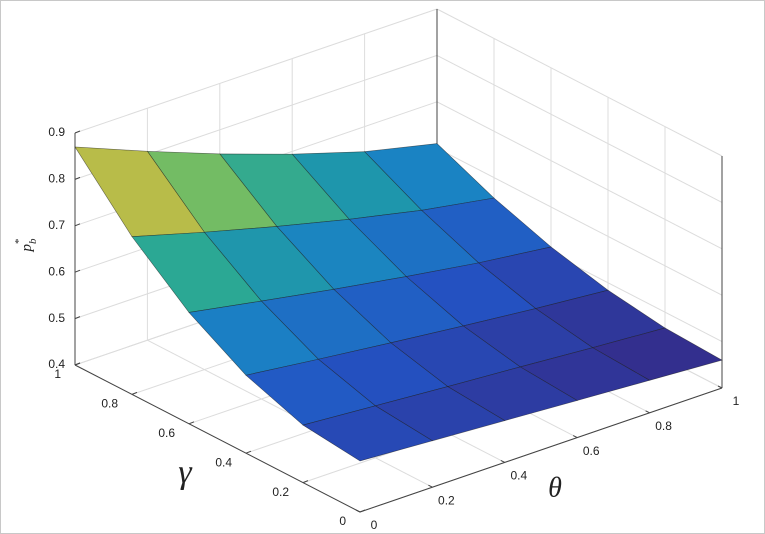  Describe the element at coordinates (19, 242) in the screenshot. I see `z-label-sup: *` at that location.